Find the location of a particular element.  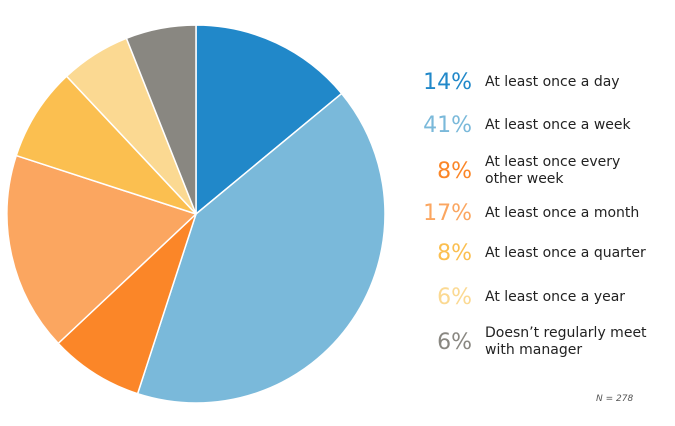

legend-percent-yearly: 6% is located at coordinates (454, 297).